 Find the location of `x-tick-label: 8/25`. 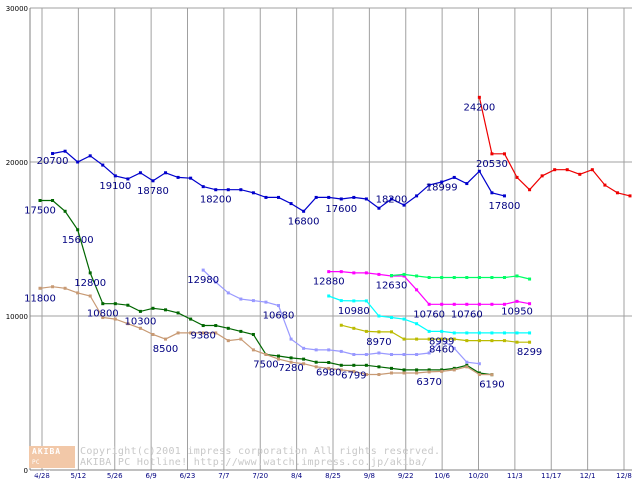

x-tick-label: 8/25 is located at coordinates (333, 476).